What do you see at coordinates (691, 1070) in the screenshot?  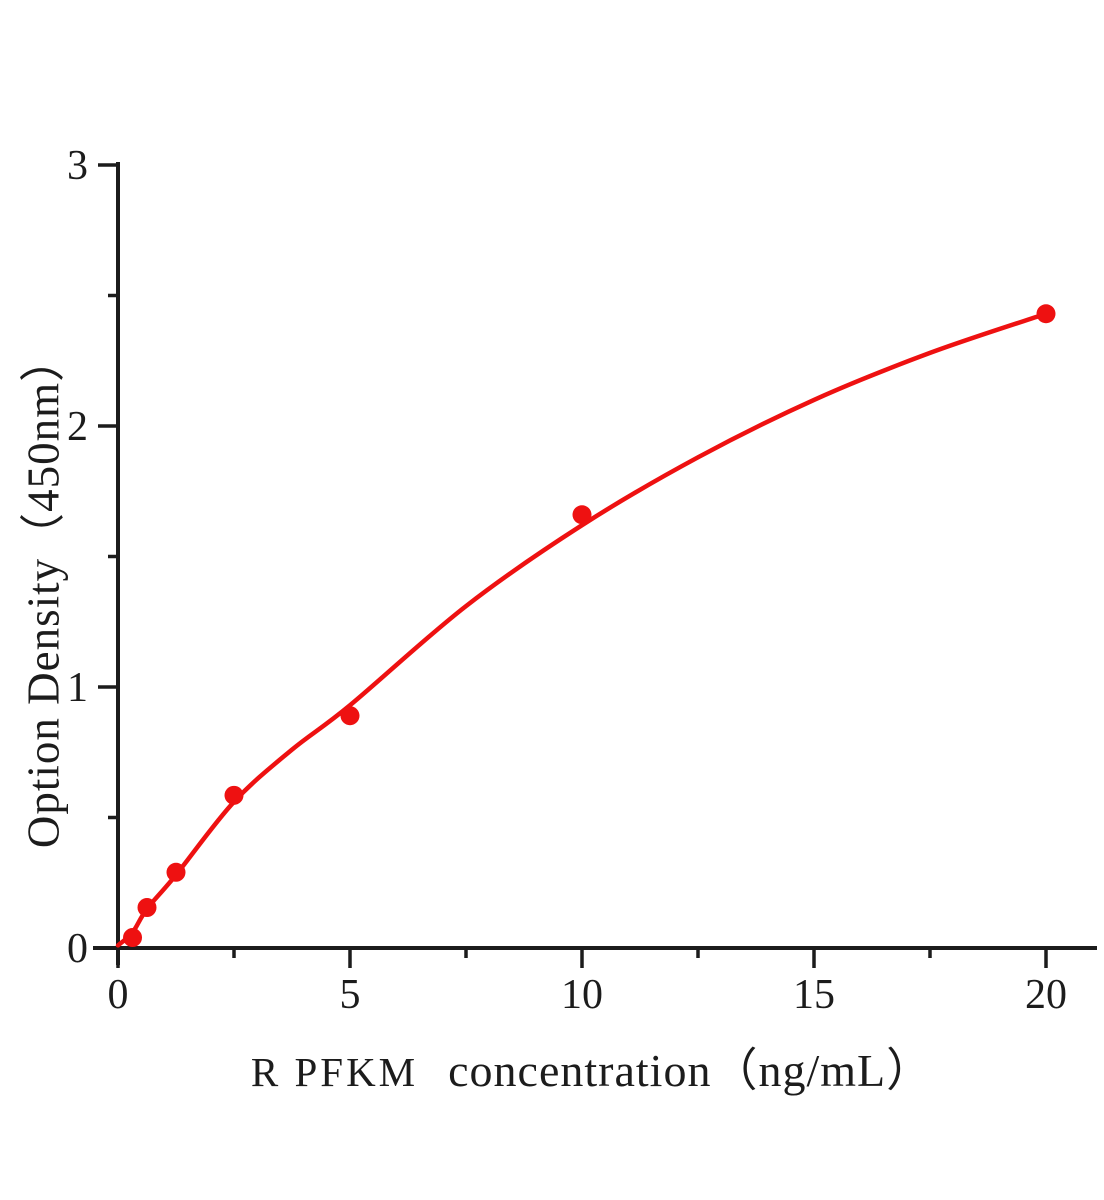 I see `x-axis-title-units: concentration（ng/mL）` at bounding box center [691, 1070].